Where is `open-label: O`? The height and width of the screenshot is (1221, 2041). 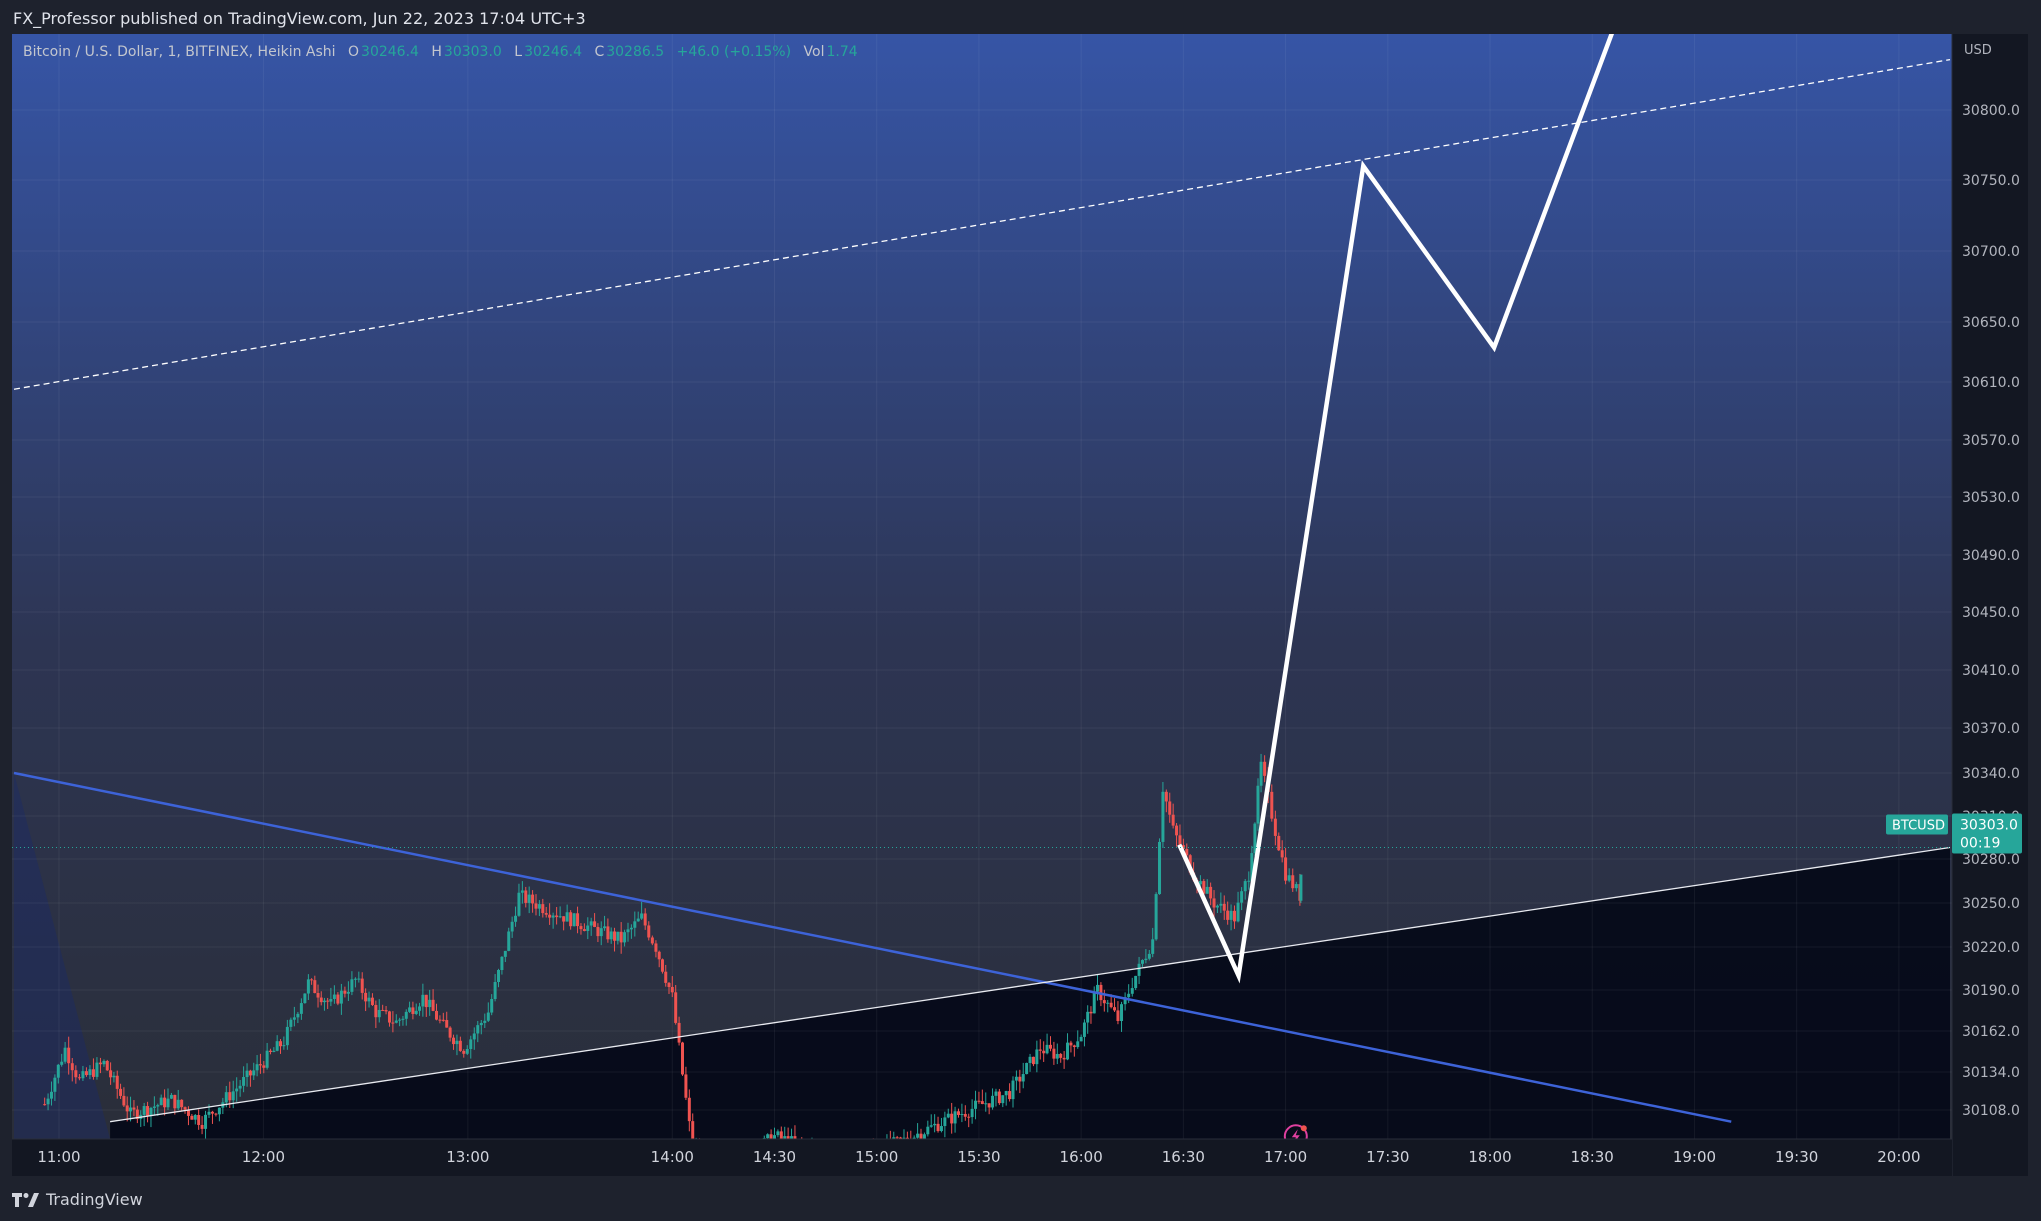 open-label: O is located at coordinates (354, 52).